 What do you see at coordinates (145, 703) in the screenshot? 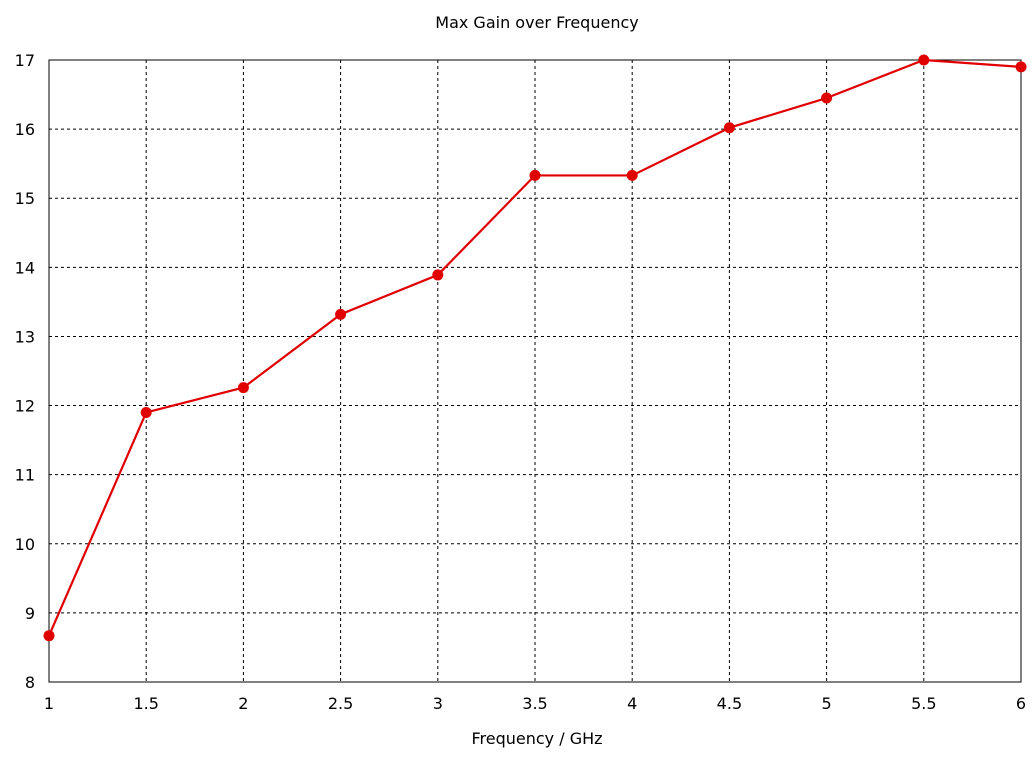
I see `x-tick-label: 1.5` at bounding box center [145, 703].